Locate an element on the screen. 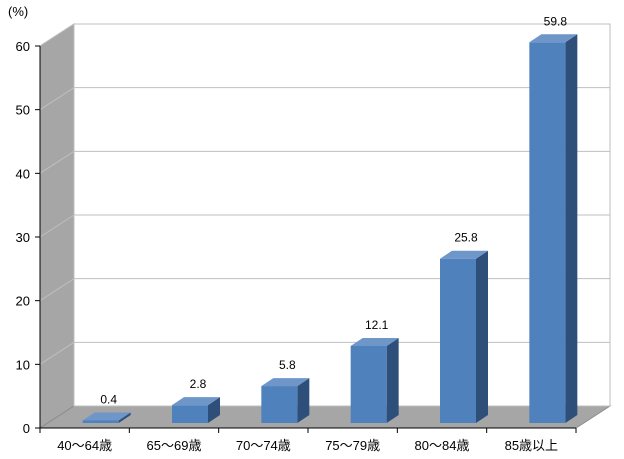 The height and width of the screenshot is (459, 624). category-label: 70～74歳 is located at coordinates (263, 445).